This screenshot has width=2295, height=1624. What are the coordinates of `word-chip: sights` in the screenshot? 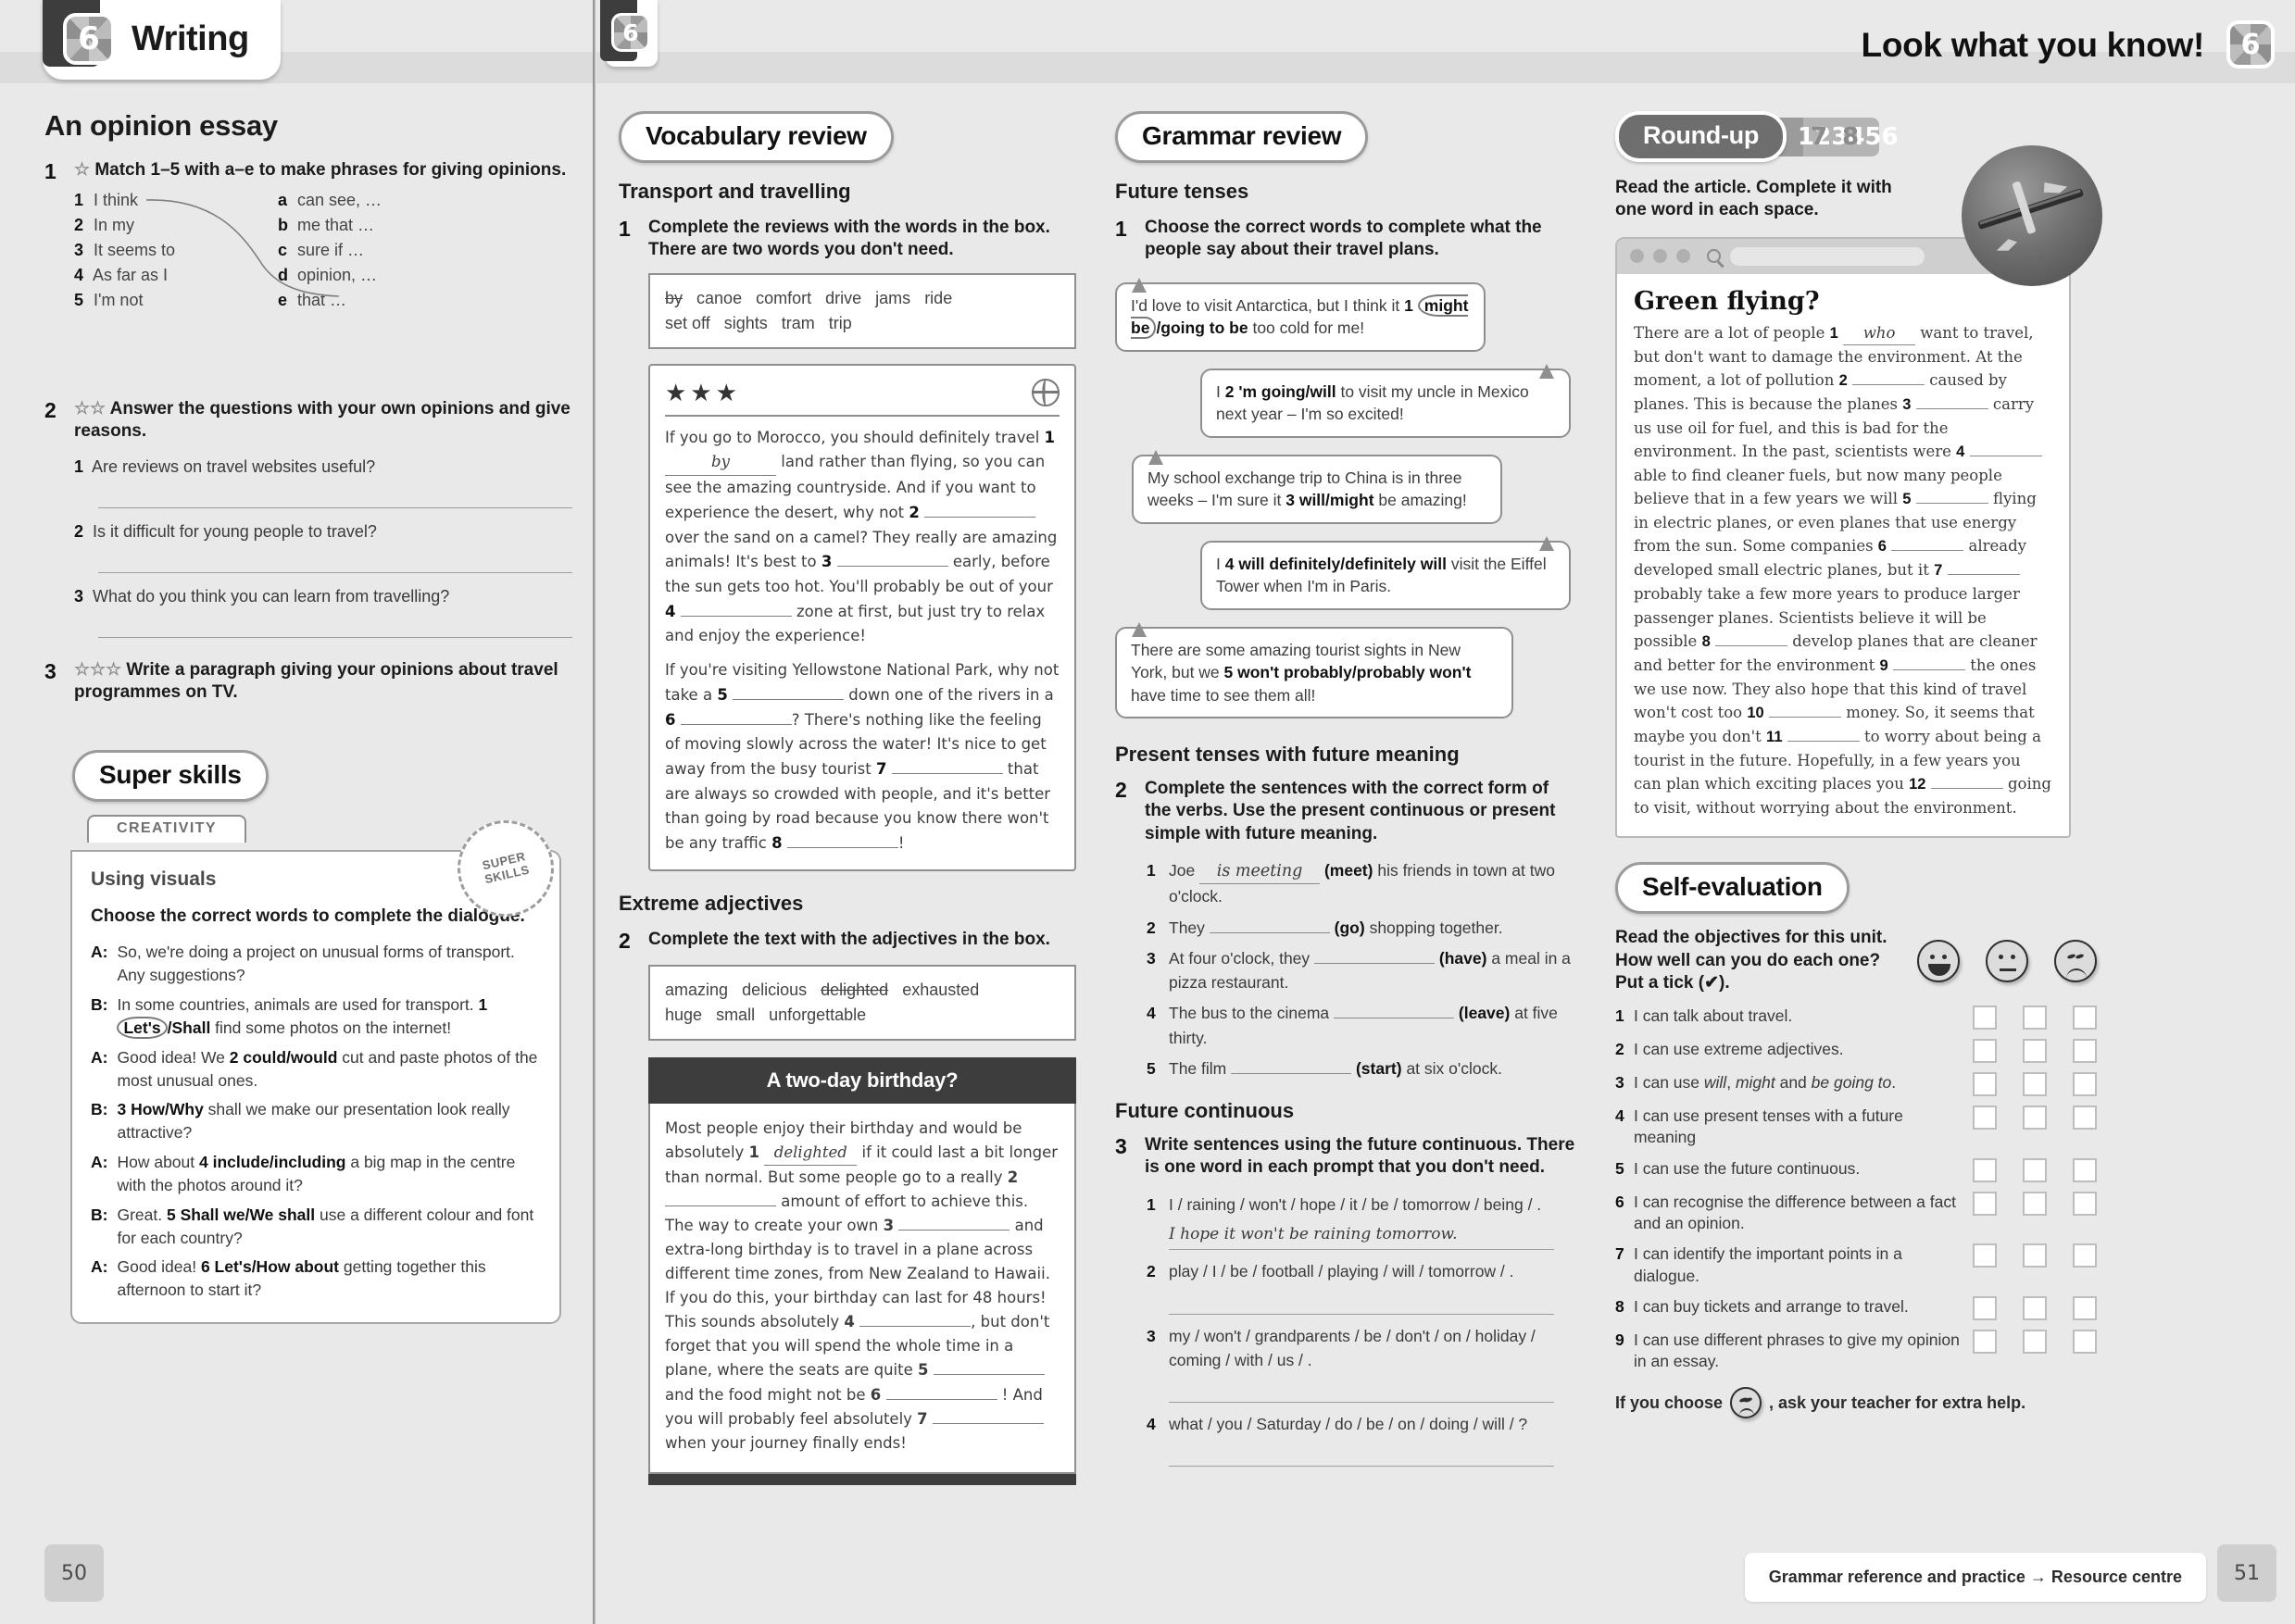 It's located at (745, 322).